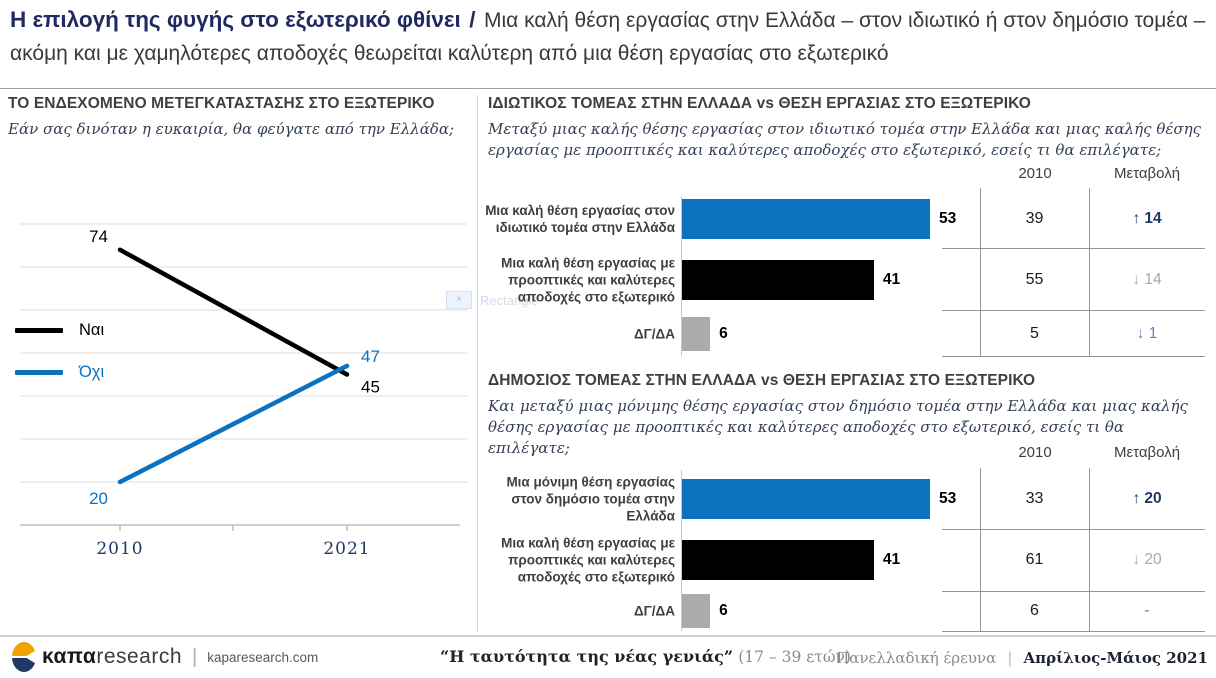 The width and height of the screenshot is (1216, 678). I want to click on value-change: ↓ 20, so click(1147, 559).